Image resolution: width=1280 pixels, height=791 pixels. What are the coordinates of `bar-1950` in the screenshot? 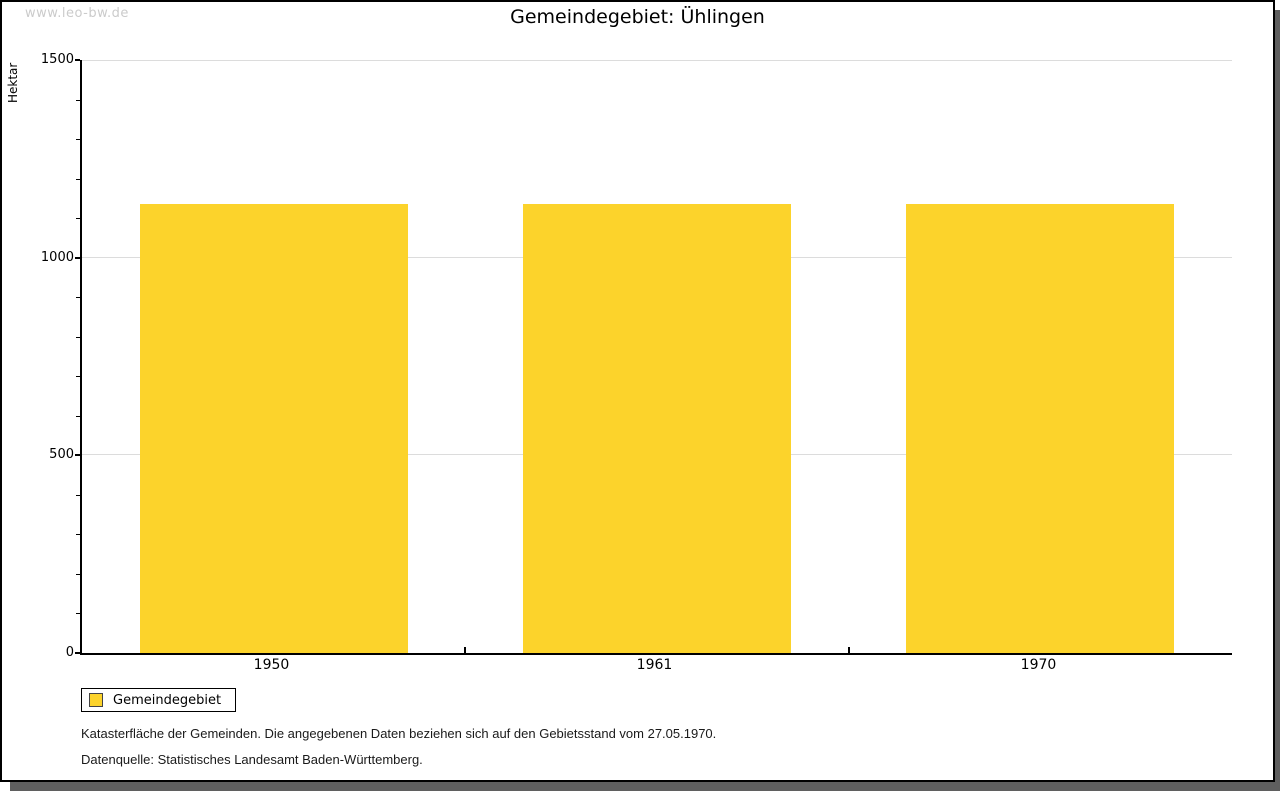 It's located at (274, 428).